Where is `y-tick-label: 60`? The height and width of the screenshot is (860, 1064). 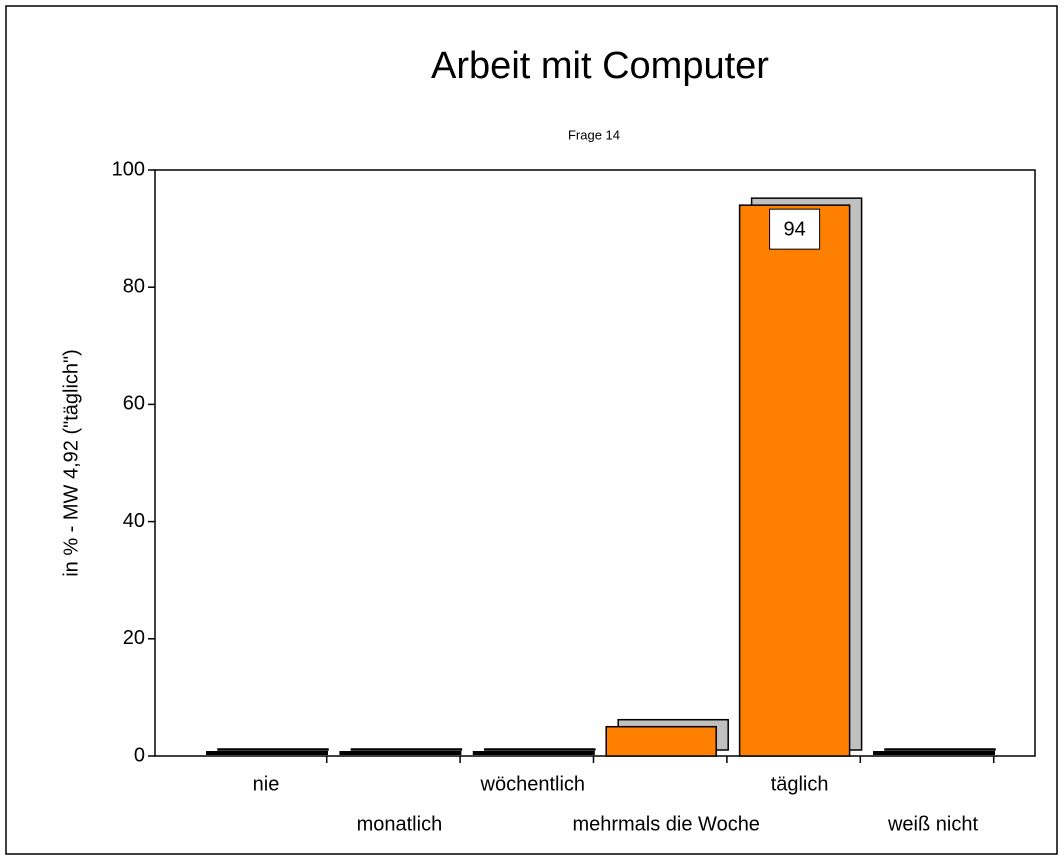 y-tick-label: 60 is located at coordinates (134, 404).